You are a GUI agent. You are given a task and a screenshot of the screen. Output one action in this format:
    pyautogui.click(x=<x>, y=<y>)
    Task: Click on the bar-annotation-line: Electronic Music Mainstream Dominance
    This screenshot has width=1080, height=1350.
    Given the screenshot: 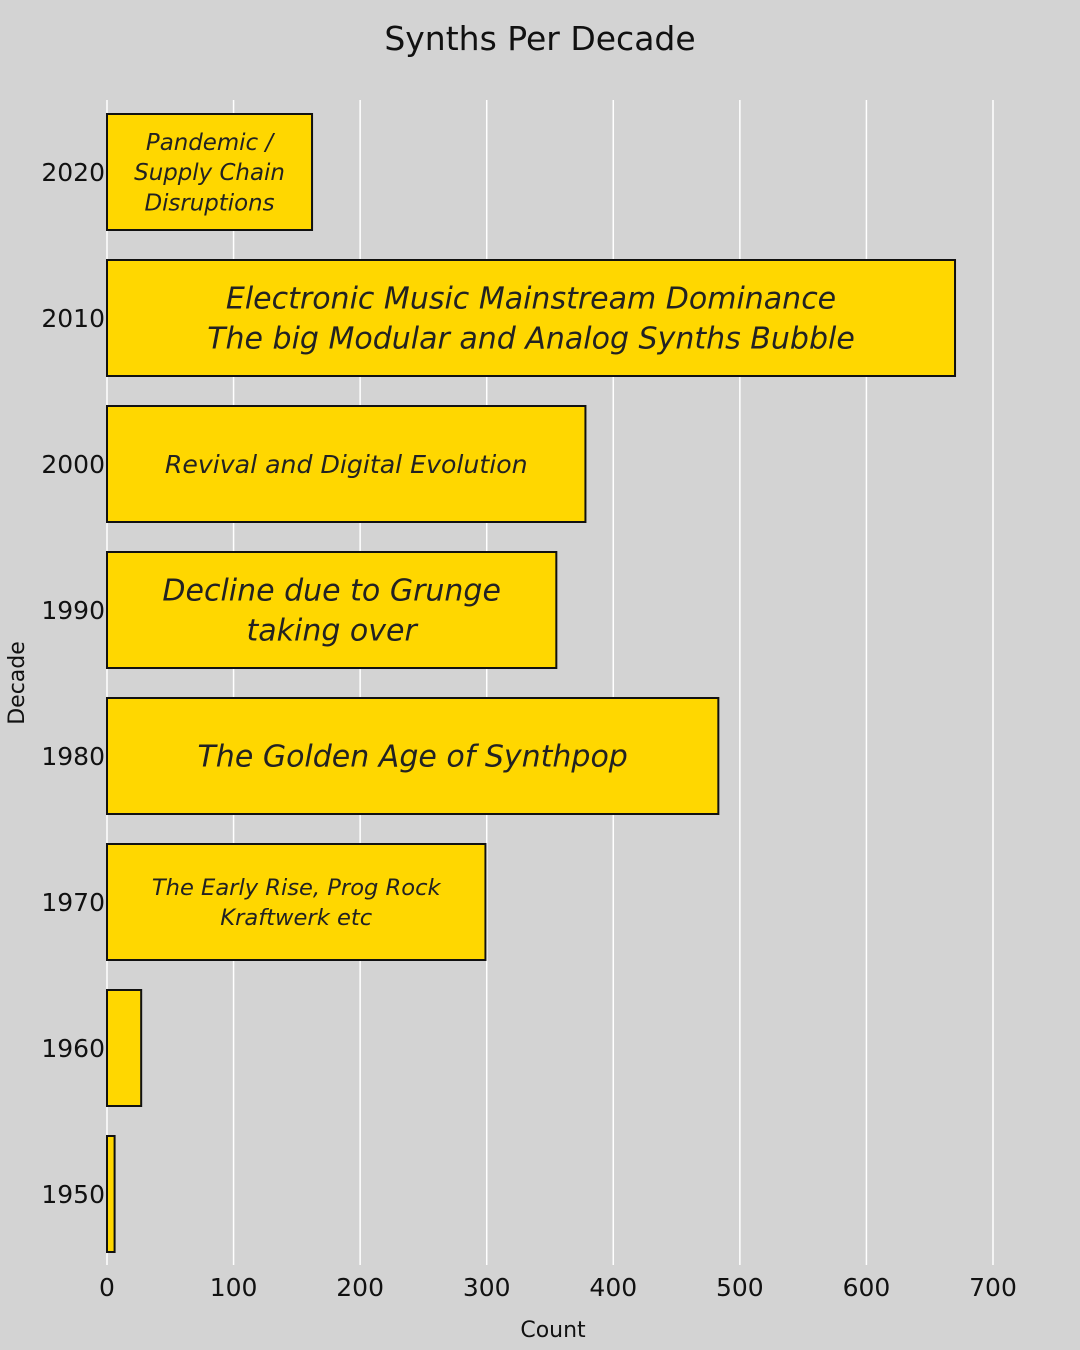 What is the action you would take?
    pyautogui.click(x=531, y=299)
    